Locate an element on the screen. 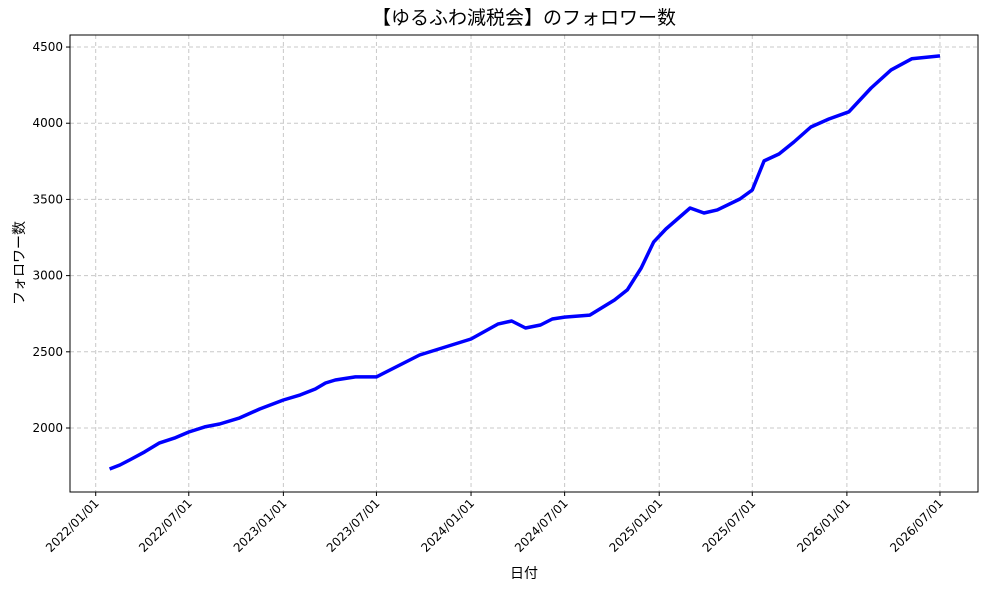 Image resolution: width=989 pixels, height=594 pixels. x-tick-label: 2023/07/01 is located at coordinates (353, 525).